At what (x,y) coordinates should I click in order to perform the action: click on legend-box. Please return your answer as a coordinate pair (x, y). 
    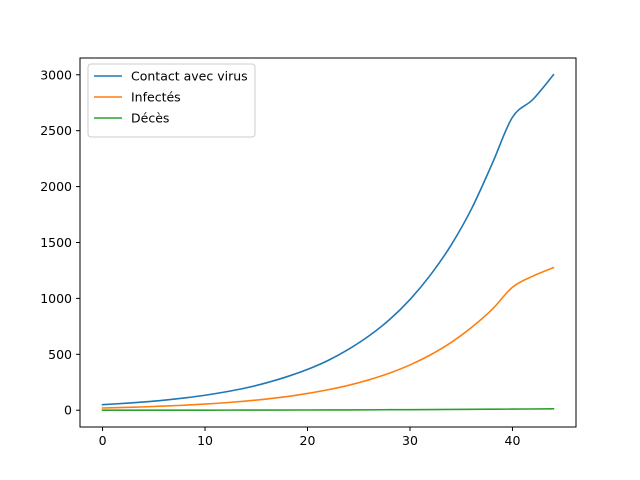
    Looking at the image, I should click on (171, 100).